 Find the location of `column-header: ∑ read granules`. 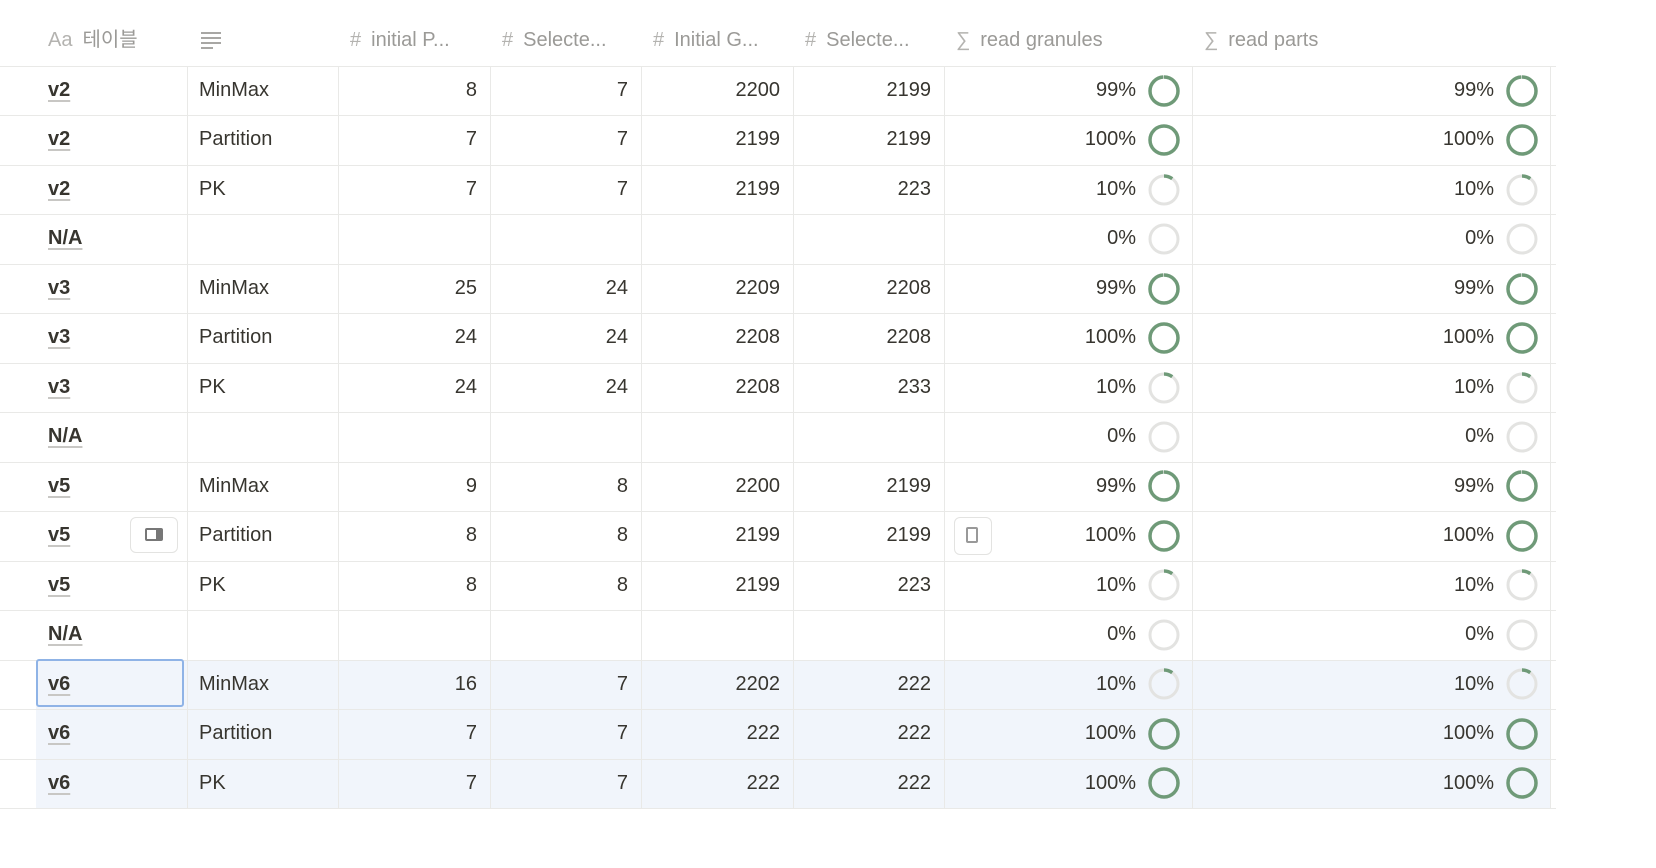

column-header: ∑ read granules is located at coordinates (1029, 40).